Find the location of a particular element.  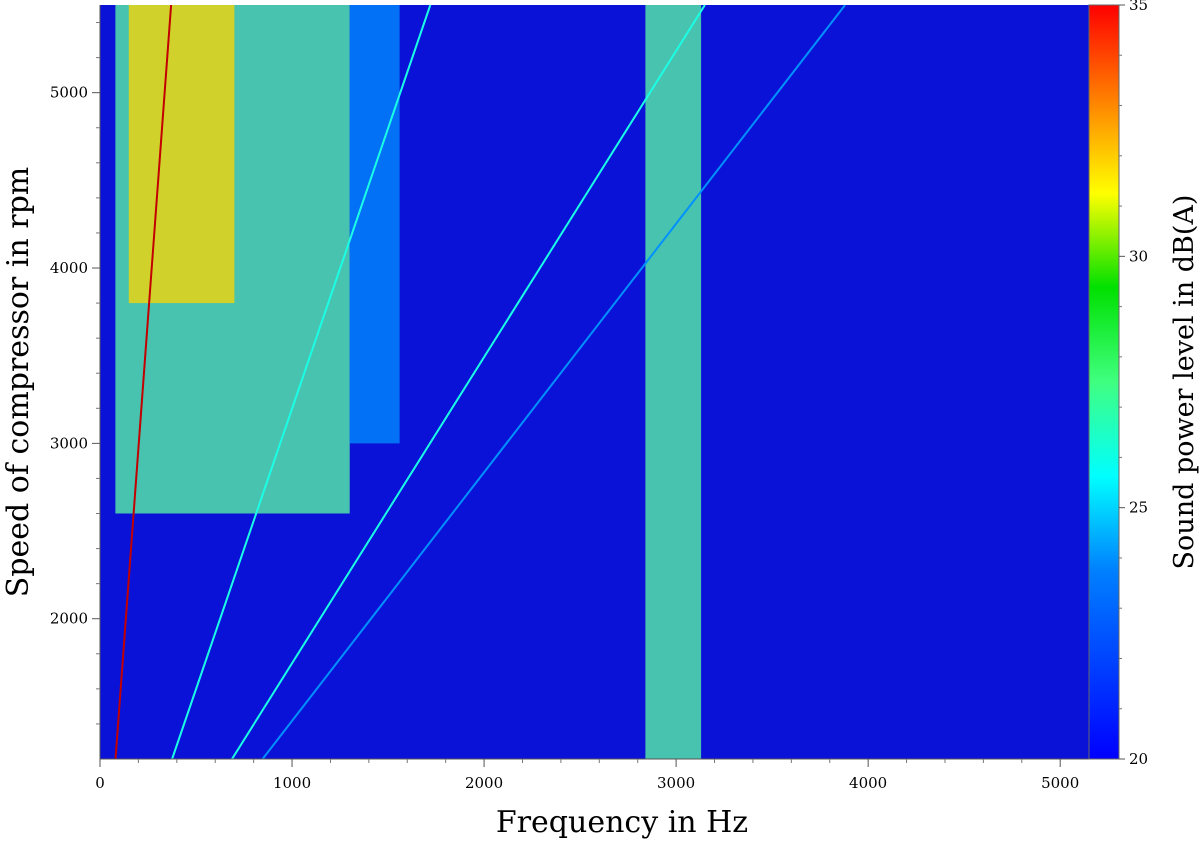

colorbar: 20 25 30 35 Sound power level in dB(A) is located at coordinates (1144, 384).